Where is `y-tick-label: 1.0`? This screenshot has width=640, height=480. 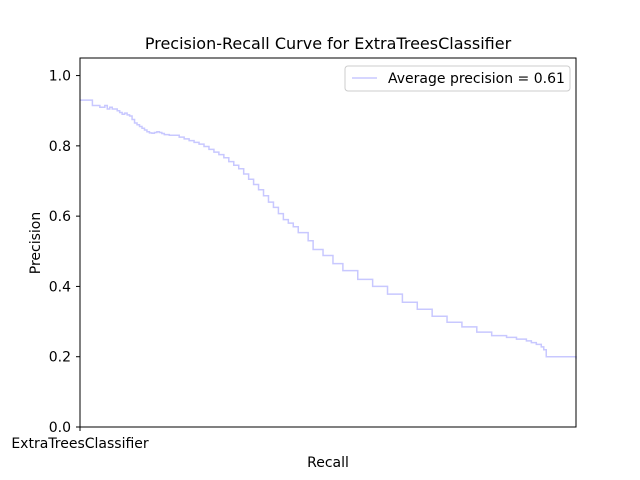
y-tick-label: 1.0 is located at coordinates (60, 77).